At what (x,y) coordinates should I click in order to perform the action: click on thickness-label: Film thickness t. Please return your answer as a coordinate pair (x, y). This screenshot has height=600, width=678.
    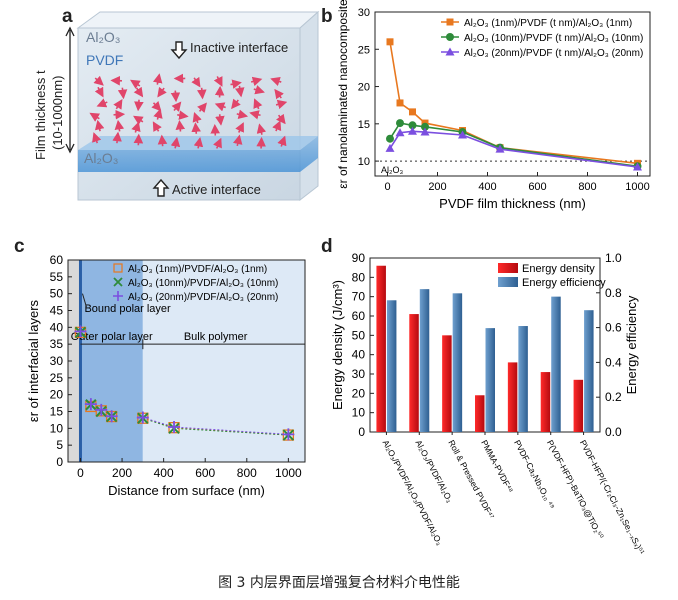
    Looking at the image, I should click on (40, 115).